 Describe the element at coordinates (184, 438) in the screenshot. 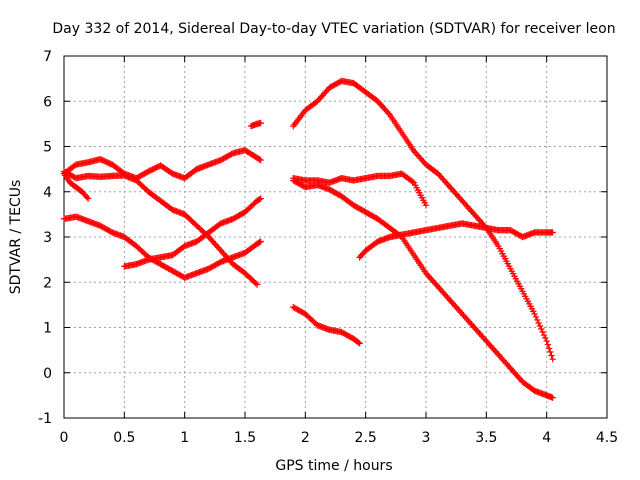

I see `x-tick-label: 1` at that location.